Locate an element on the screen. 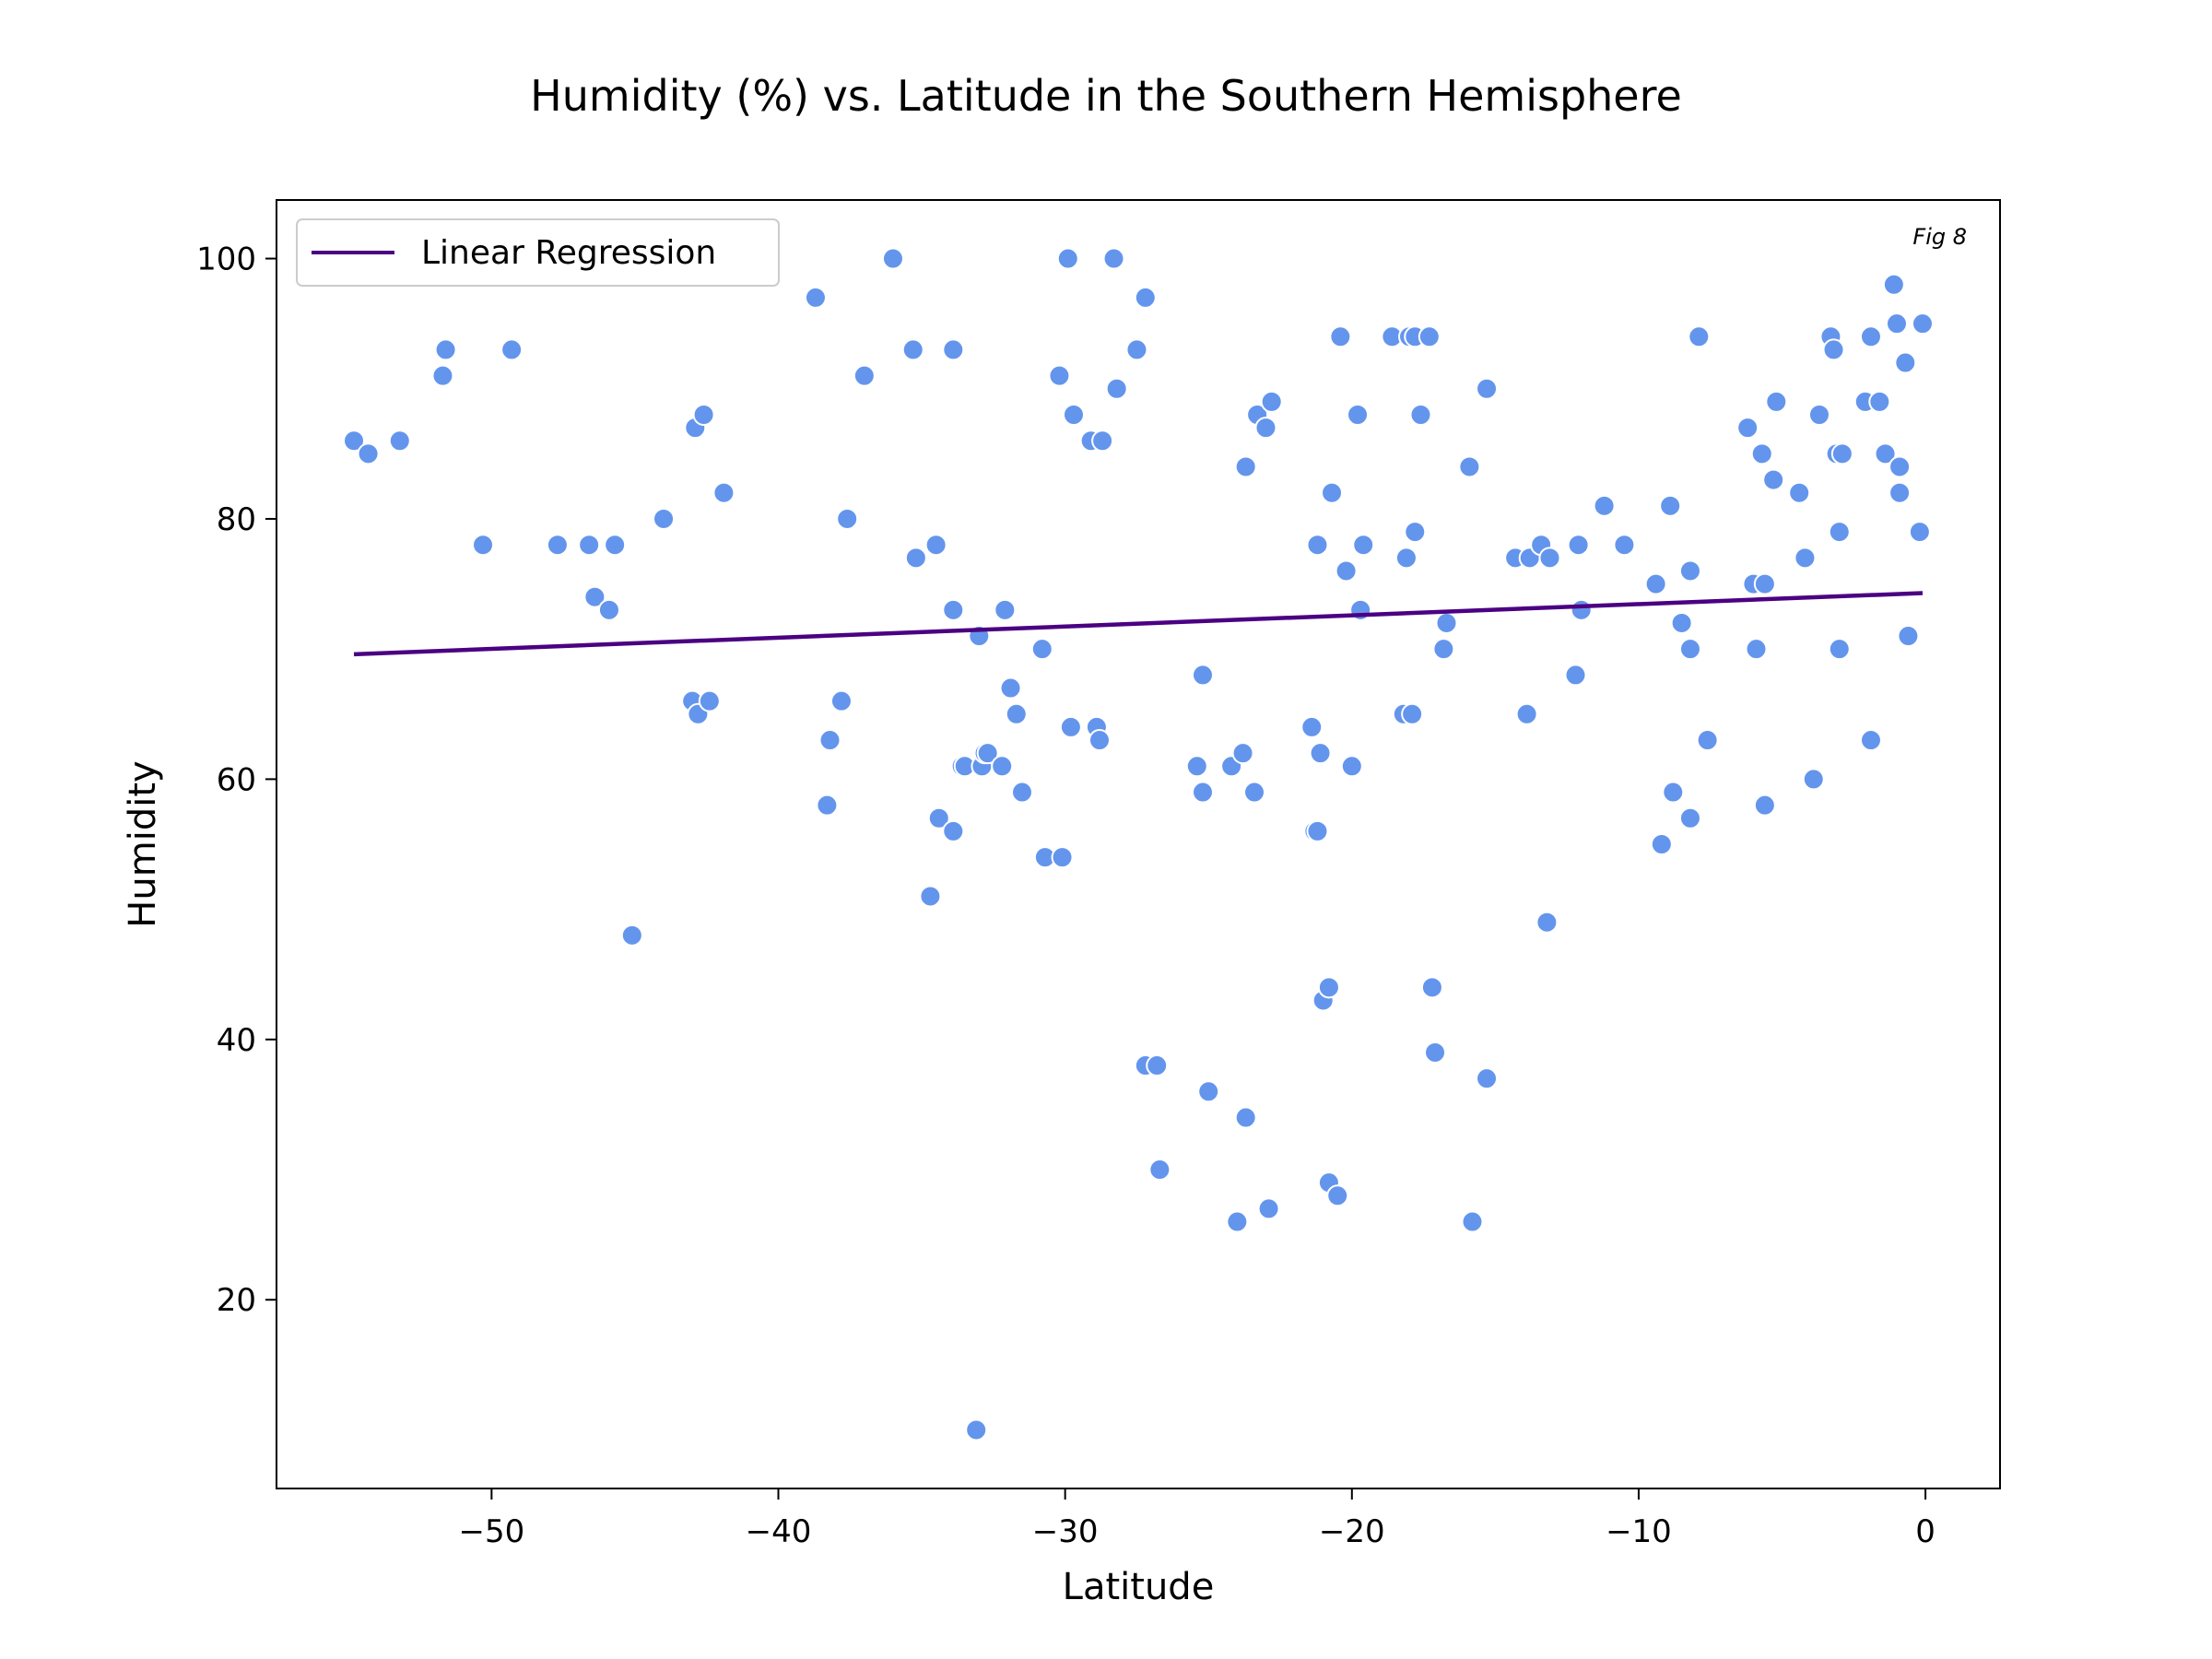  y-tick-label: 80 is located at coordinates (236, 519).